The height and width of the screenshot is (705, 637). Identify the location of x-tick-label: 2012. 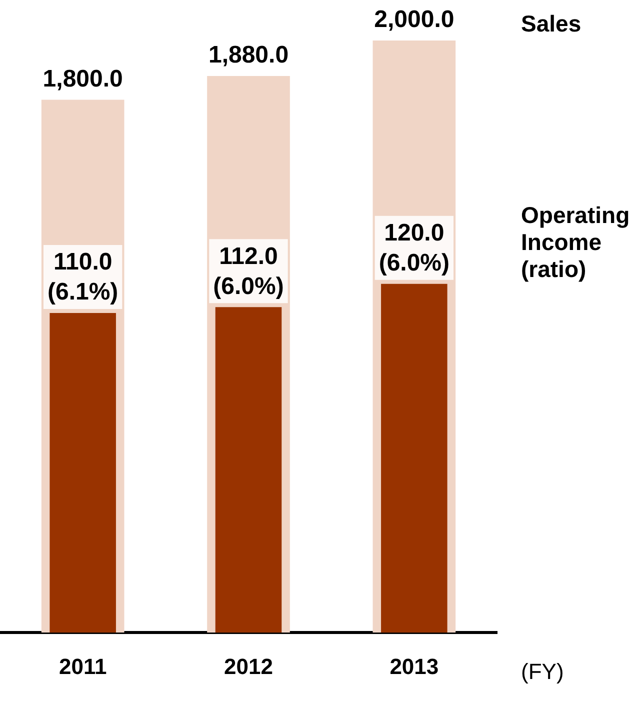
(248, 666).